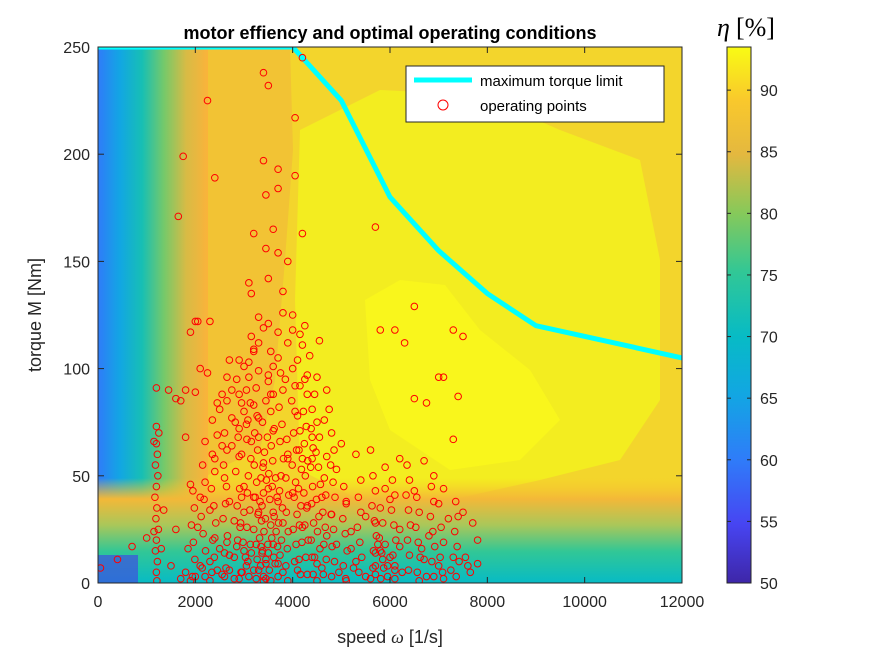  I want to click on x-tick-label: 12000, so click(682, 602).